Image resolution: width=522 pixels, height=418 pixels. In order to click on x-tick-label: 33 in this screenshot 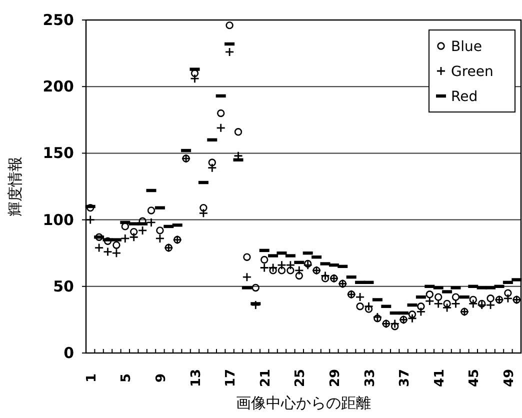, I will do `click(370, 378)`.